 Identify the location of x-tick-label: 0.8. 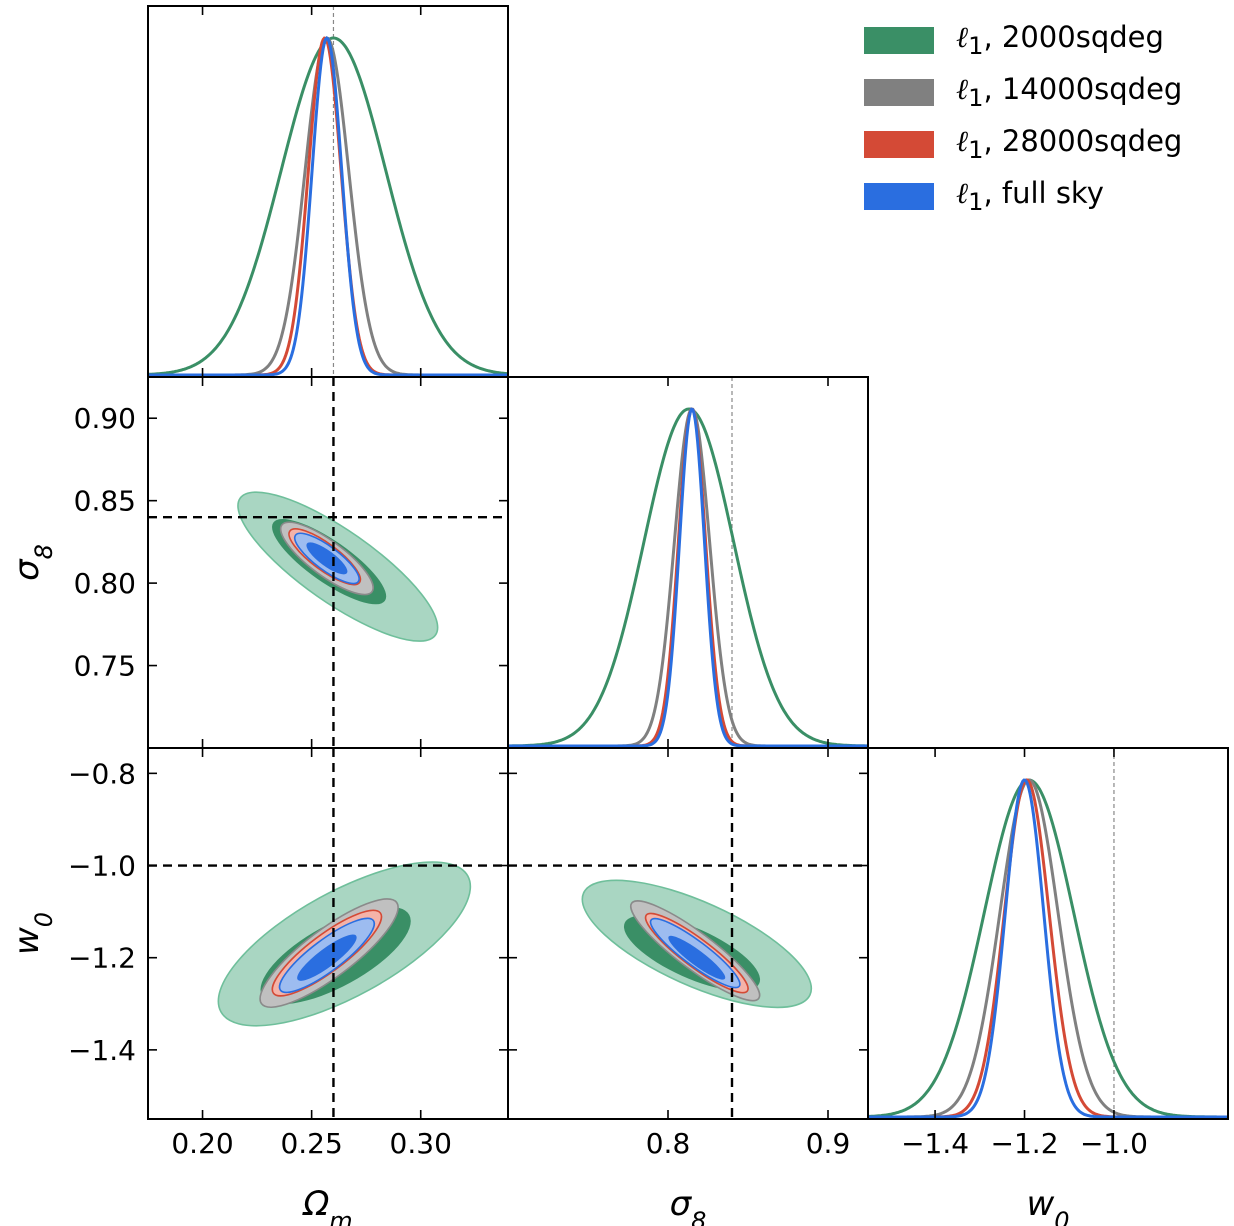
(668, 1143).